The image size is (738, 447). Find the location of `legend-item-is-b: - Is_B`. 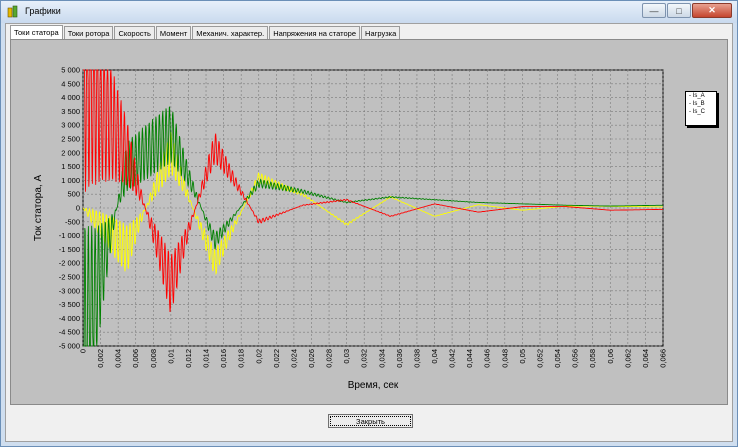

legend-item-is-b: - Is_B is located at coordinates (697, 104).